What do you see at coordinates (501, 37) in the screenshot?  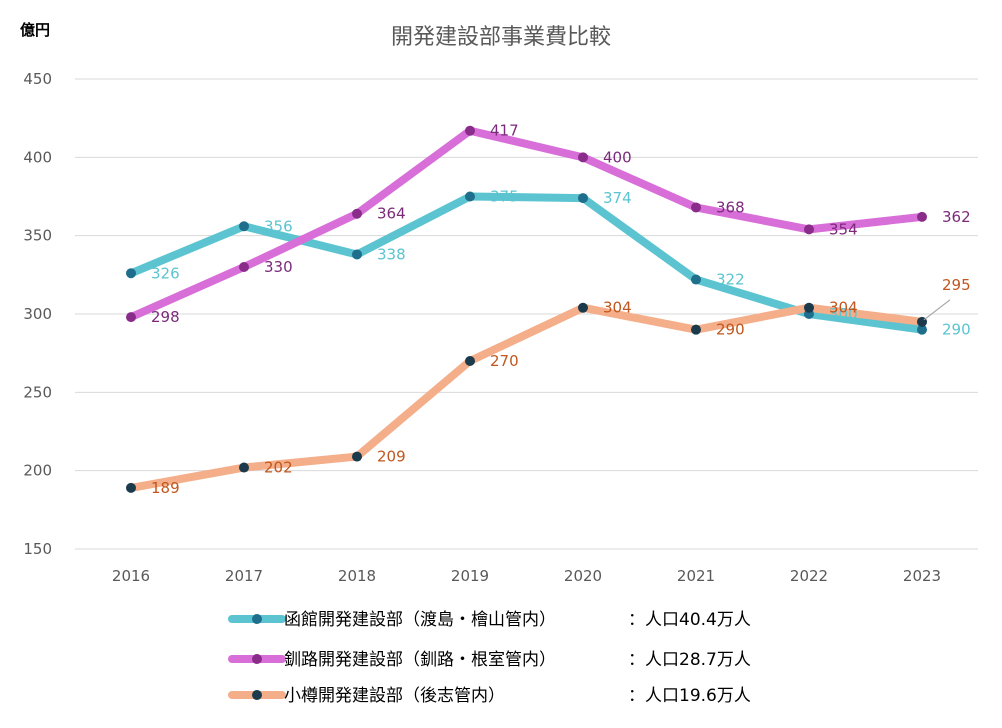 I see `chart-title: 開発建設部事業費比較` at bounding box center [501, 37].